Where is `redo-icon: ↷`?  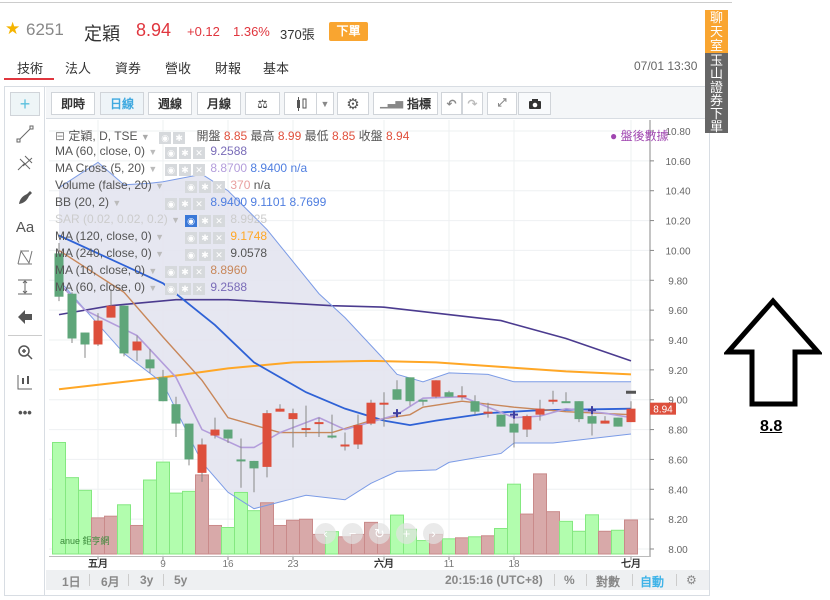 redo-icon: ↷ is located at coordinates (472, 103).